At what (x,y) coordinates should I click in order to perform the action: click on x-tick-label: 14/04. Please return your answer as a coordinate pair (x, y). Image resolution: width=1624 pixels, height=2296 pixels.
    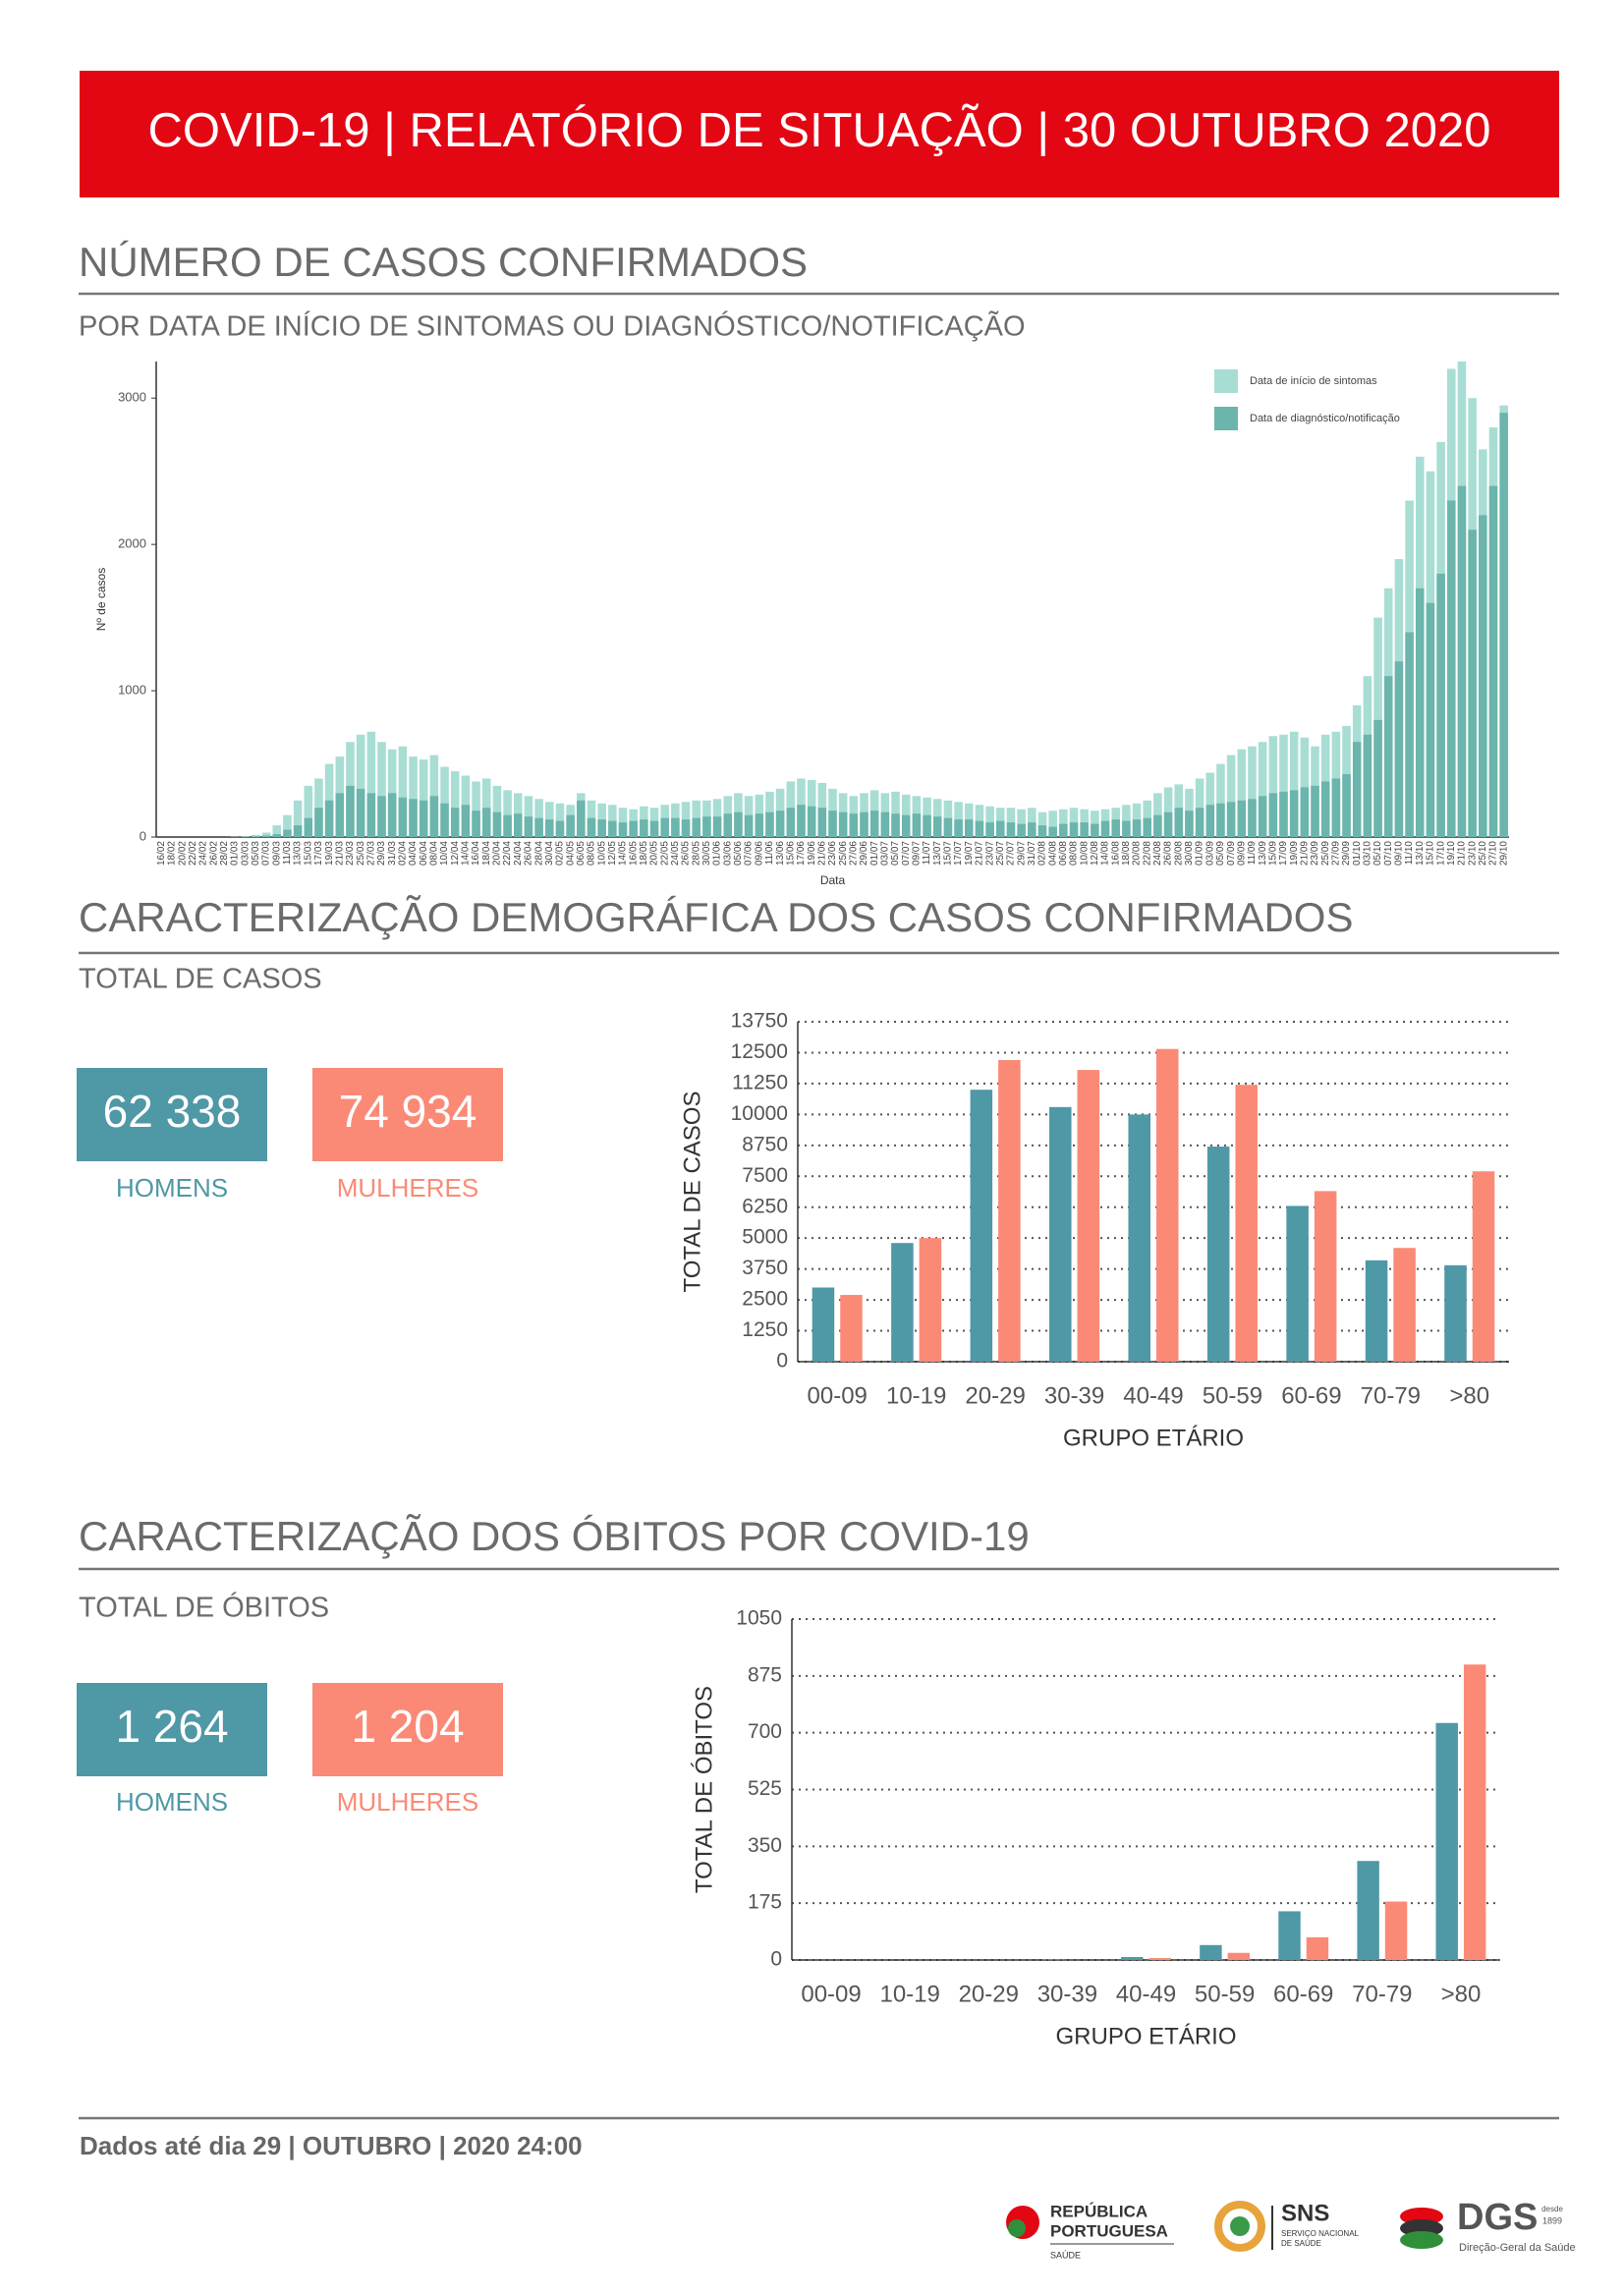
    Looking at the image, I should click on (466, 853).